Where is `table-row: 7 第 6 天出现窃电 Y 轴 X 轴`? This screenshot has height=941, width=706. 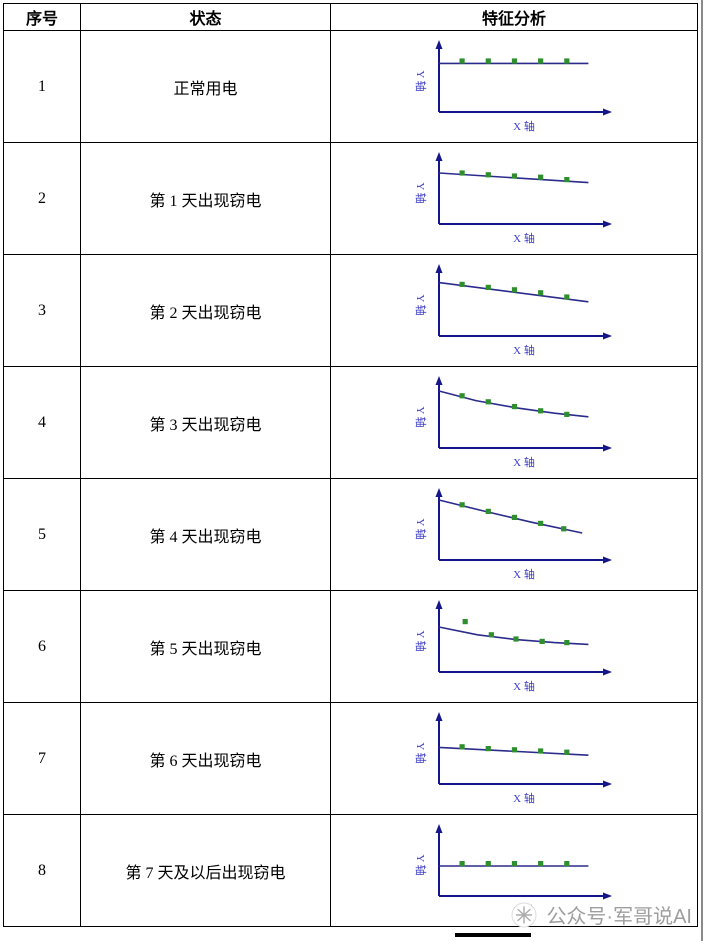 table-row: 7 第 6 天出现窃电 Y 轴 X 轴 is located at coordinates (350, 758).